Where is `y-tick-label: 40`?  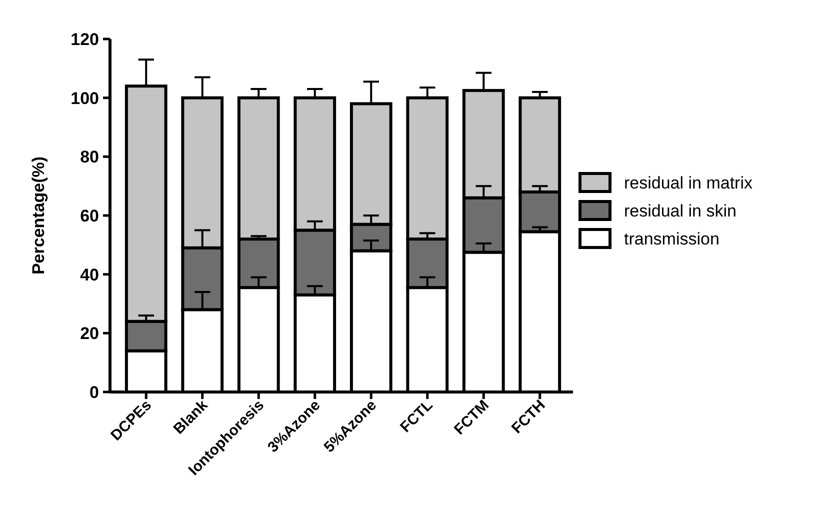
y-tick-label: 40 is located at coordinates (89, 274).